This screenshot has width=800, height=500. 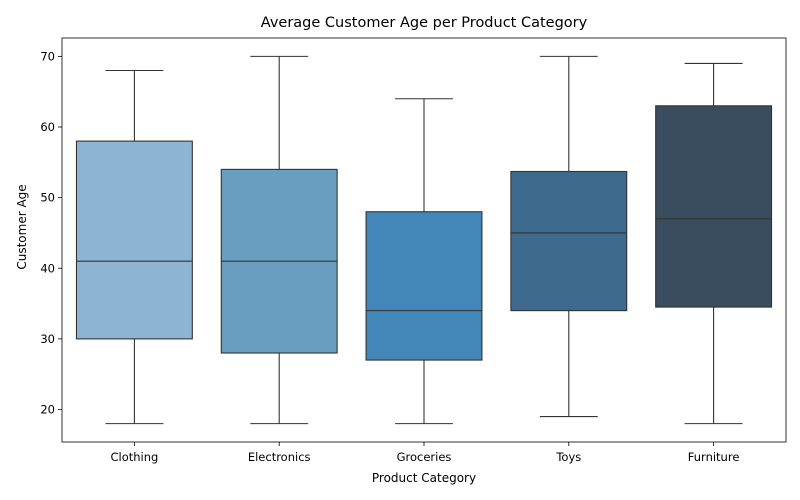 I want to click on box-groceries, so click(x=424, y=286).